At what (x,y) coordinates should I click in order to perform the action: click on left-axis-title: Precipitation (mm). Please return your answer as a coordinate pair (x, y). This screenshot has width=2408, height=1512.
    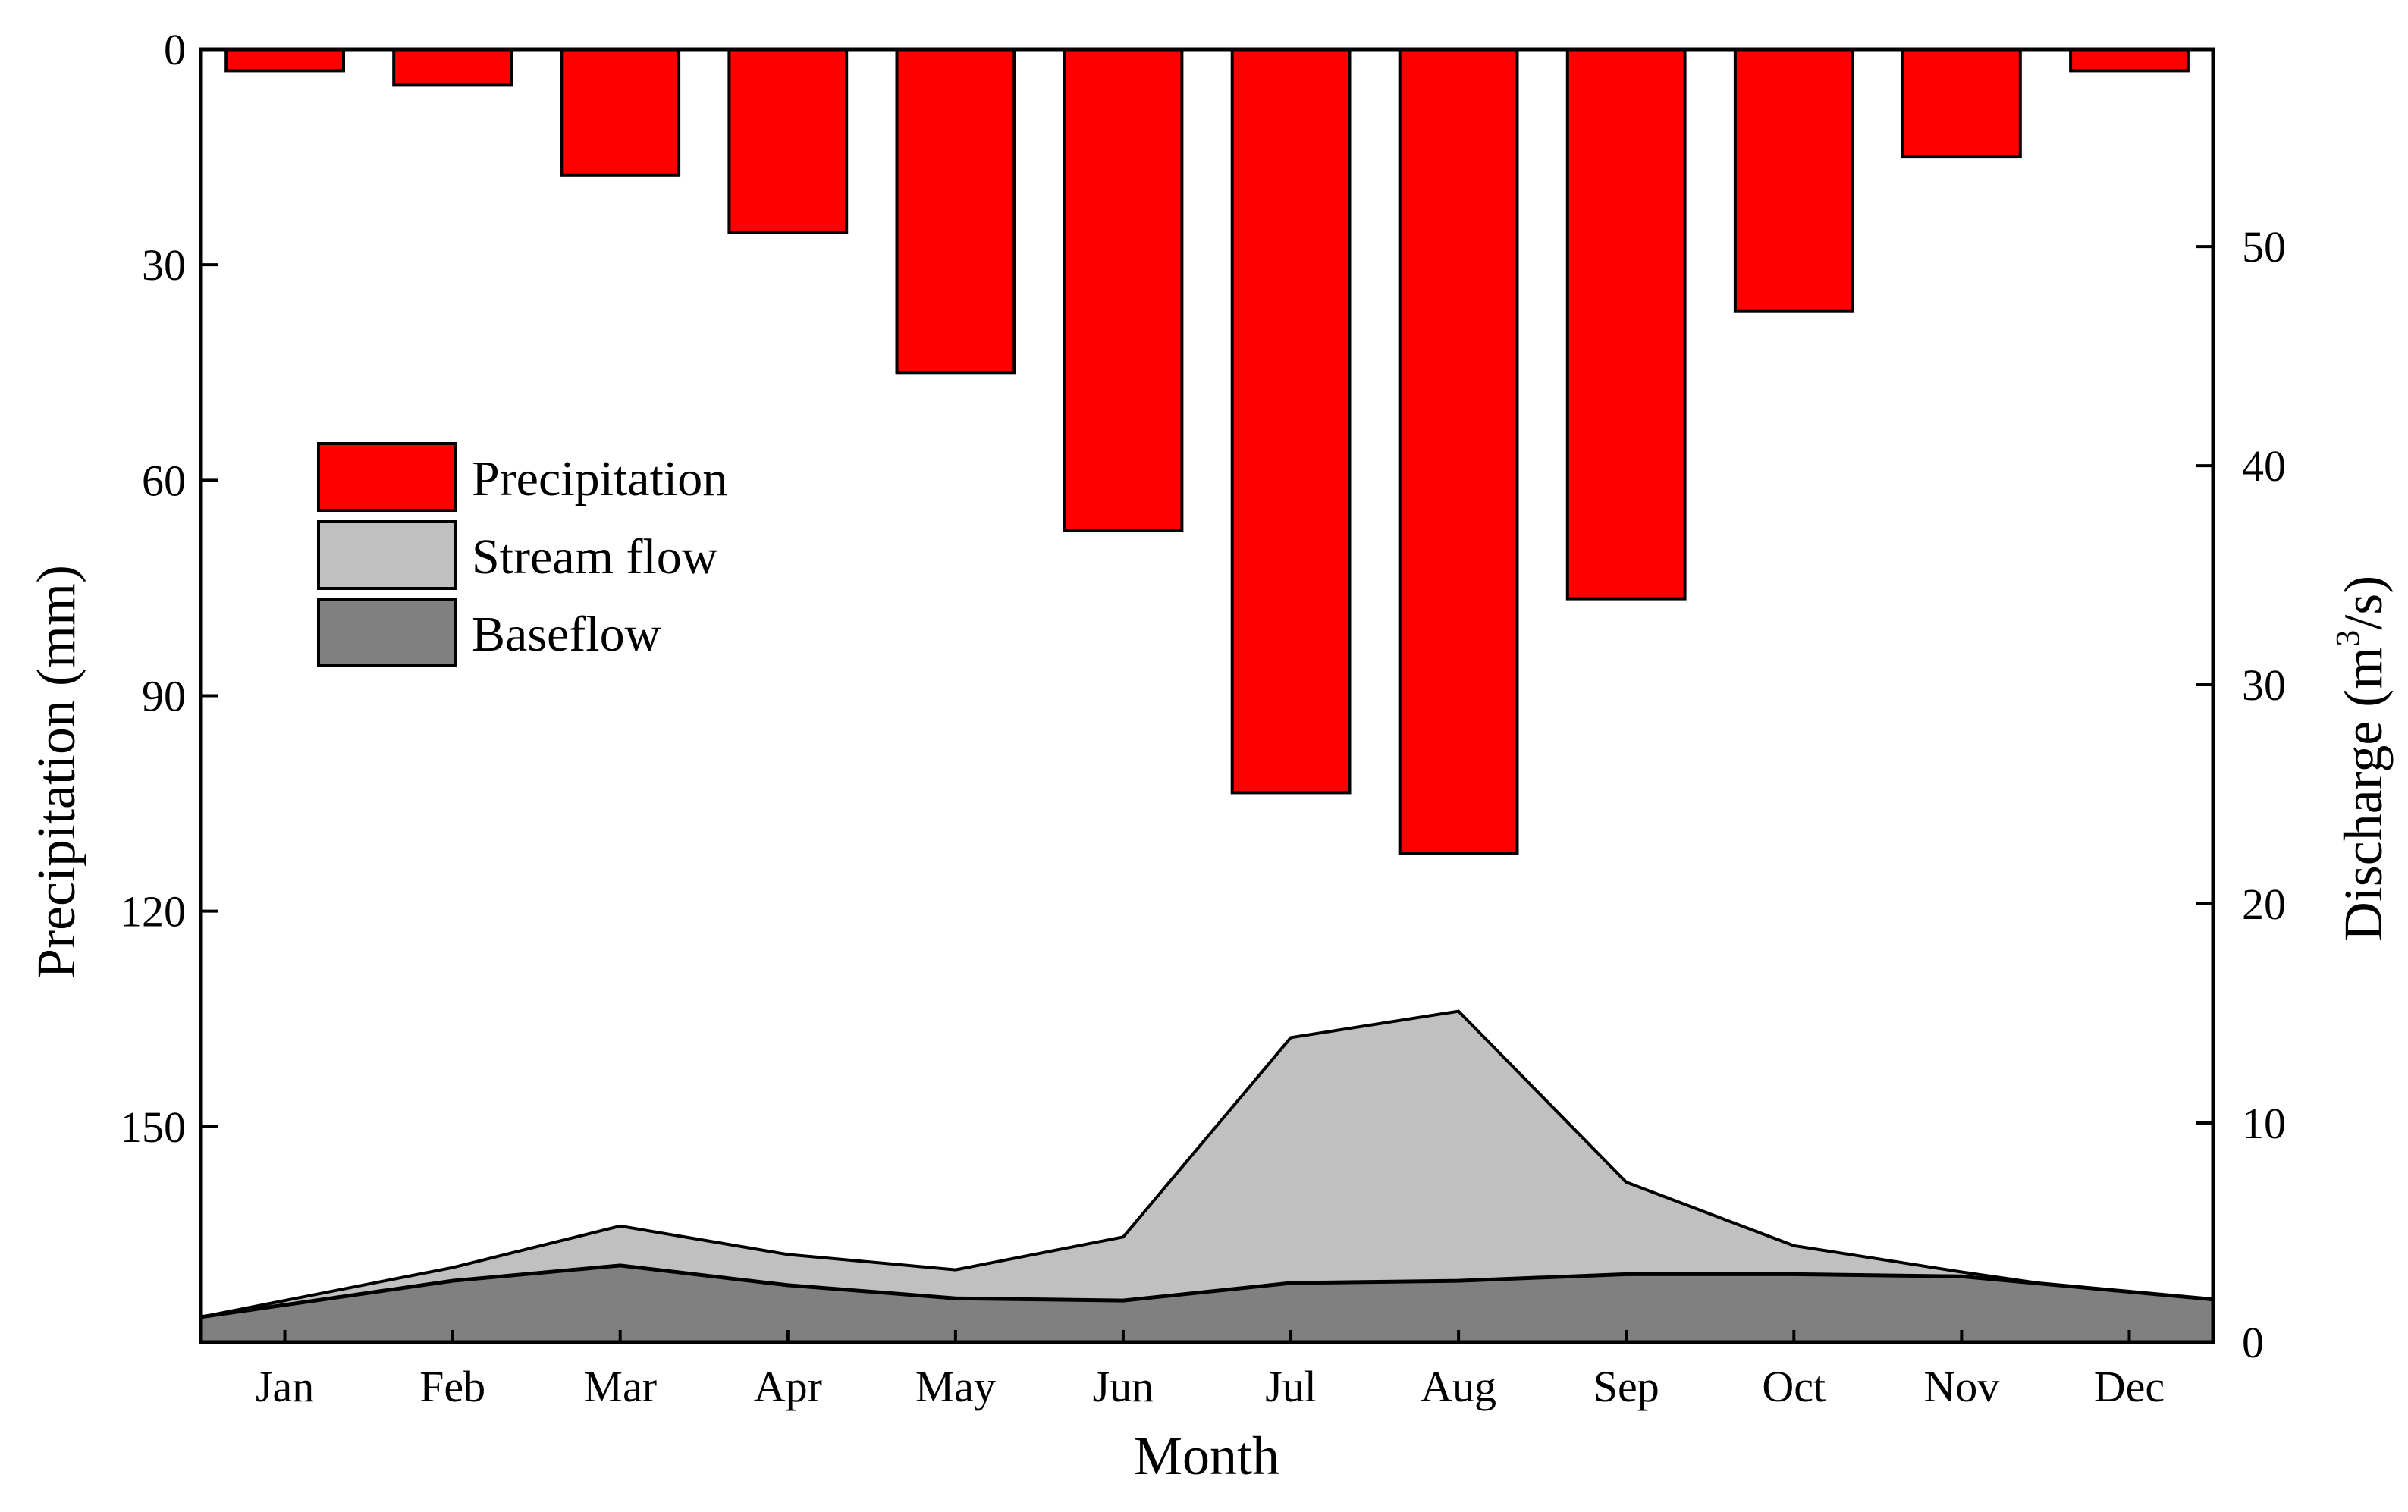
    Looking at the image, I should click on (56, 772).